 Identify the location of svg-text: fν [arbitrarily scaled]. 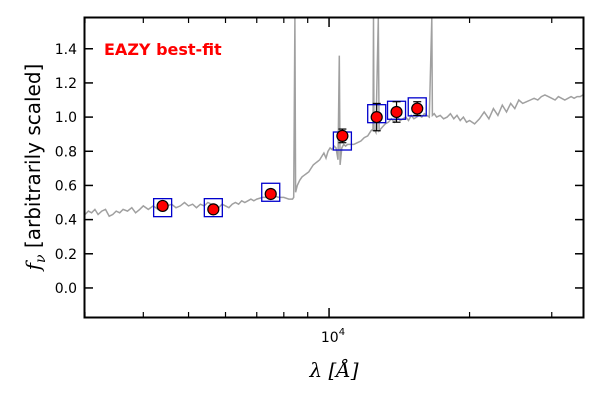
(35, 168).